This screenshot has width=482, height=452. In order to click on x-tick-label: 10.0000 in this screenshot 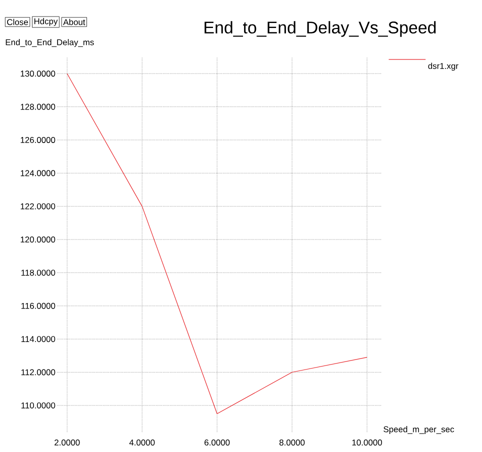, I will do `click(367, 443)`.